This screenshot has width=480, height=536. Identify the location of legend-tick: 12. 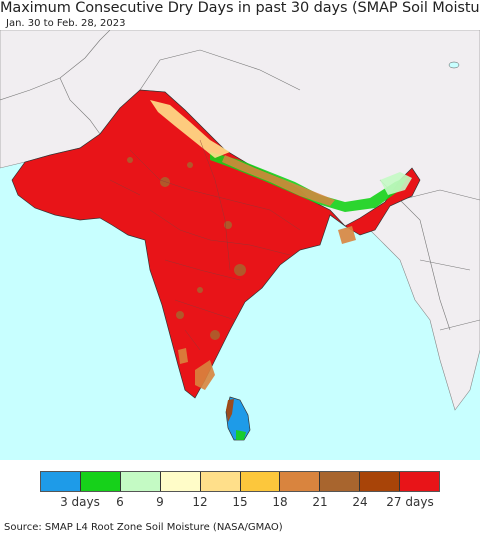
(200, 502).